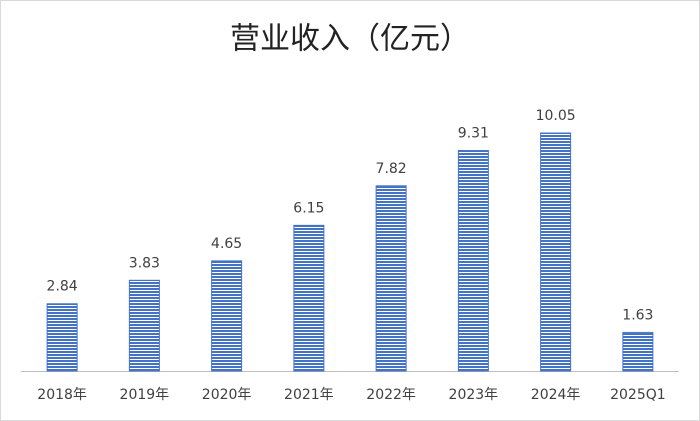  I want to click on data-label: 4.65, so click(226, 244).